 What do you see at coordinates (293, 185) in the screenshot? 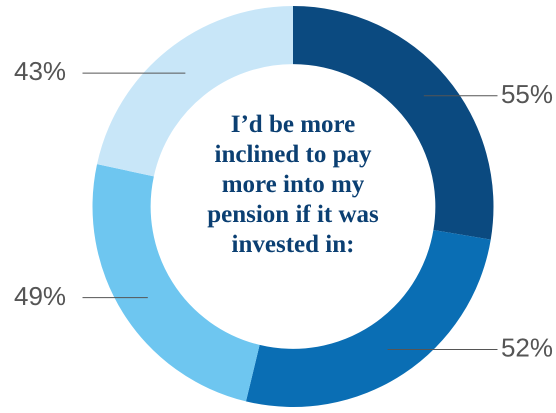
I see `text: I’d be more inclined to pay more into my pension if it was invested in:` at bounding box center [293, 185].